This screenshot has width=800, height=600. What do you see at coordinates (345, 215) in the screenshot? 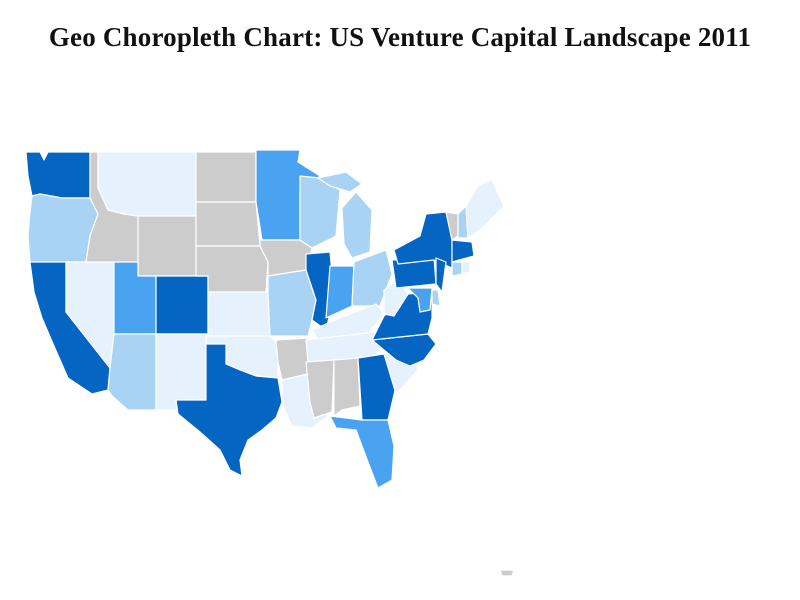
I see `state-mi` at bounding box center [345, 215].